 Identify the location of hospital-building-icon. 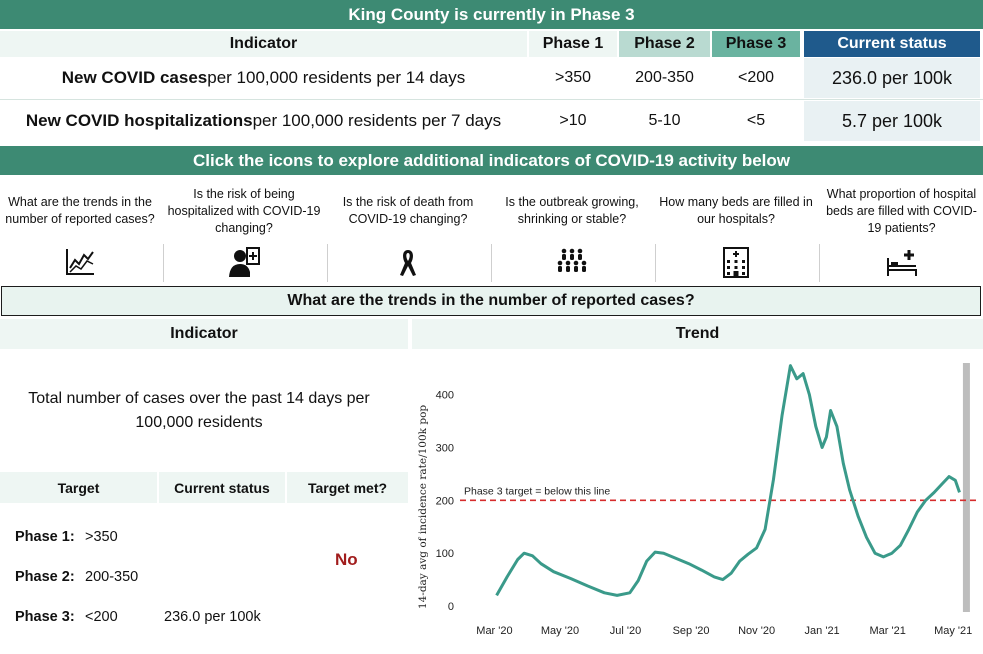
(736, 262).